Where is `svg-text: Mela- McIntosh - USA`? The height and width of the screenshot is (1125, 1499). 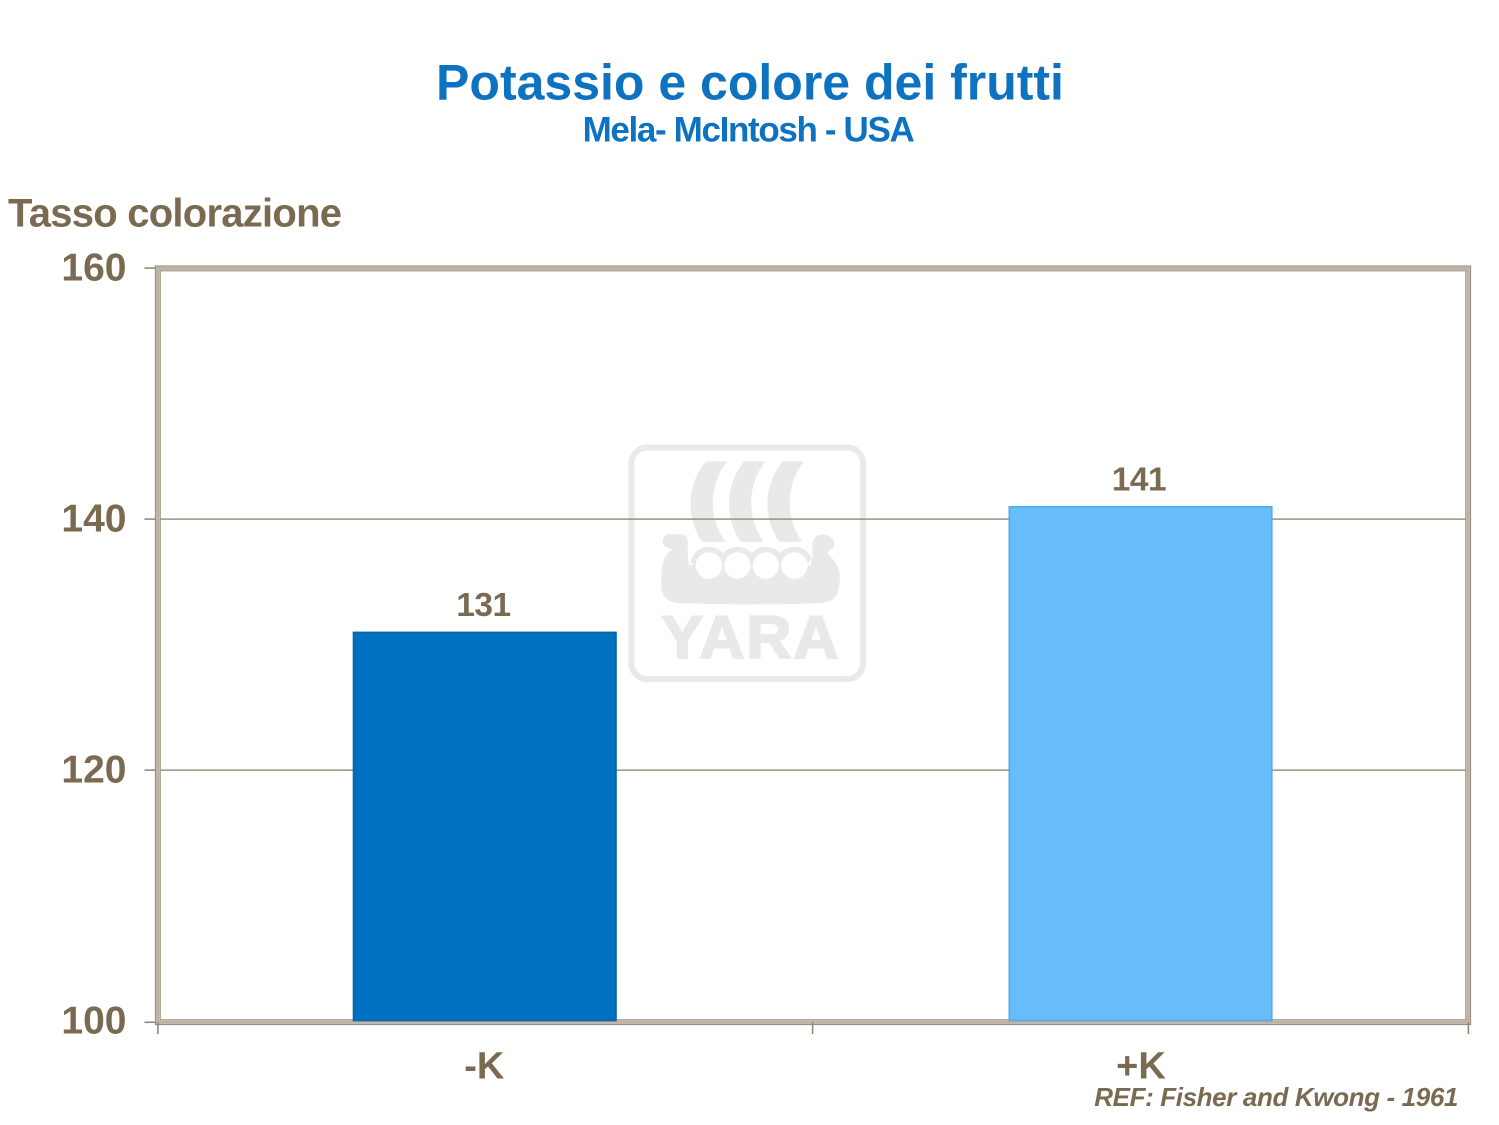 svg-text: Mela- McIntosh - USA is located at coordinates (749, 130).